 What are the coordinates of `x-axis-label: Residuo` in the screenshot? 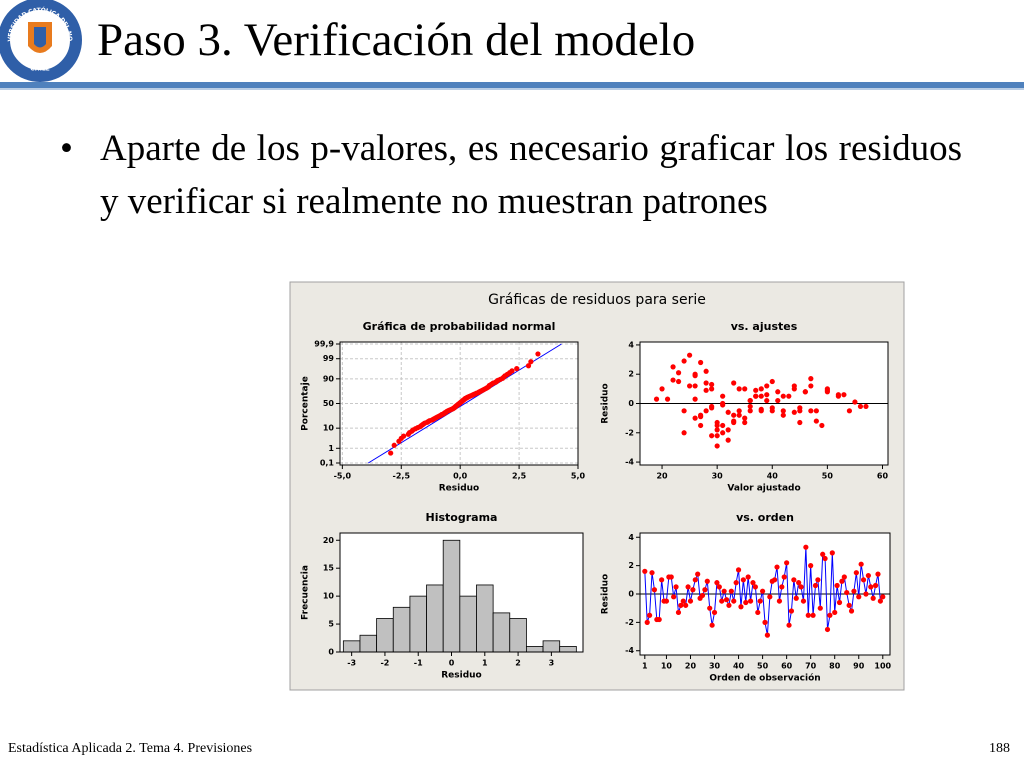 It's located at (459, 489).